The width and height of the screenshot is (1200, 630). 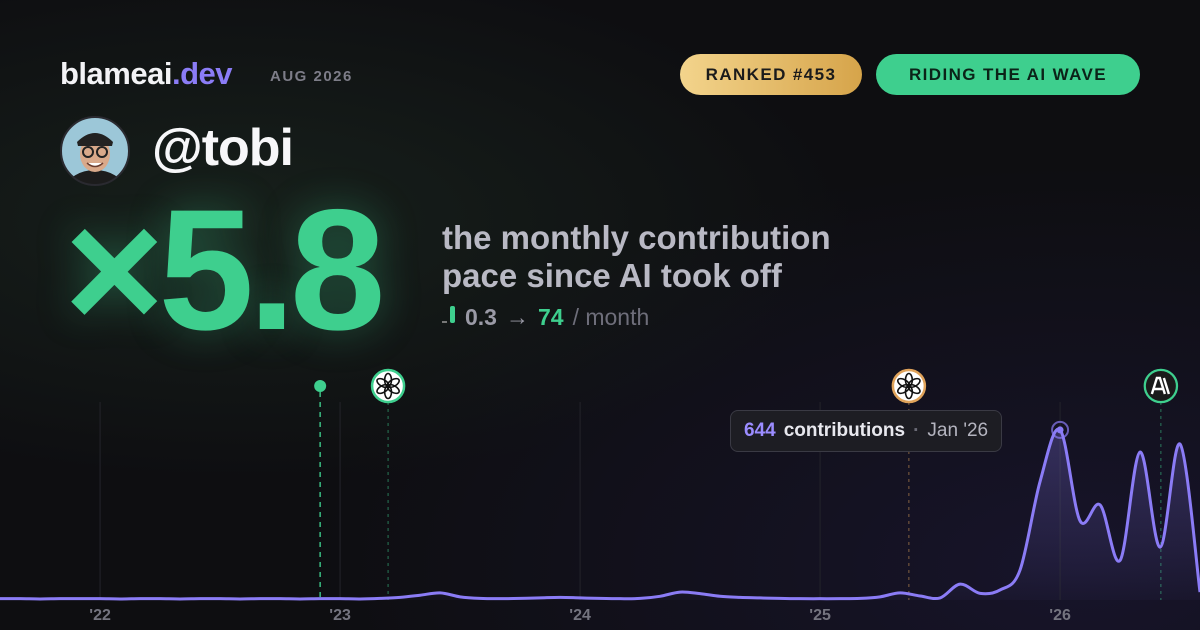 What do you see at coordinates (1008, 74) in the screenshot?
I see `status-badge: RIDING THE AI WAVE` at bounding box center [1008, 74].